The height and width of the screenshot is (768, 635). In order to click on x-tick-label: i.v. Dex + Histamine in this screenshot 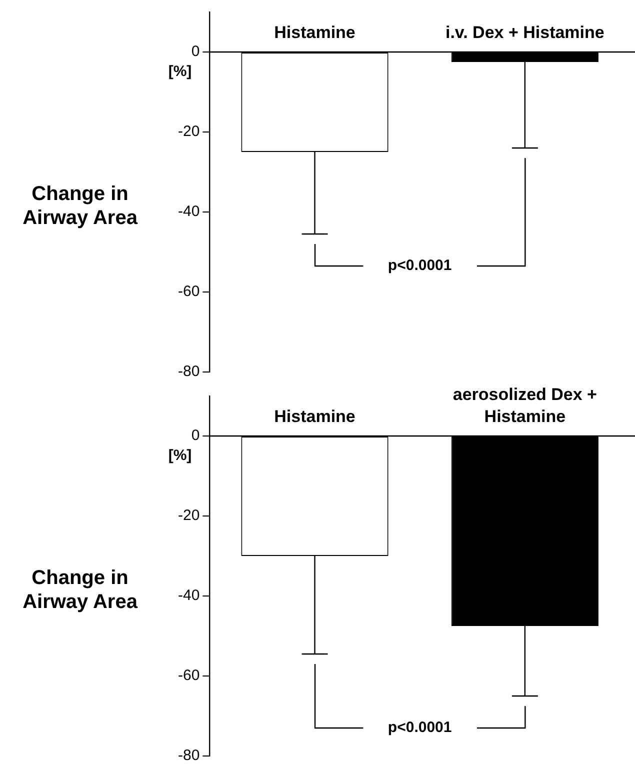, I will do `click(524, 32)`.